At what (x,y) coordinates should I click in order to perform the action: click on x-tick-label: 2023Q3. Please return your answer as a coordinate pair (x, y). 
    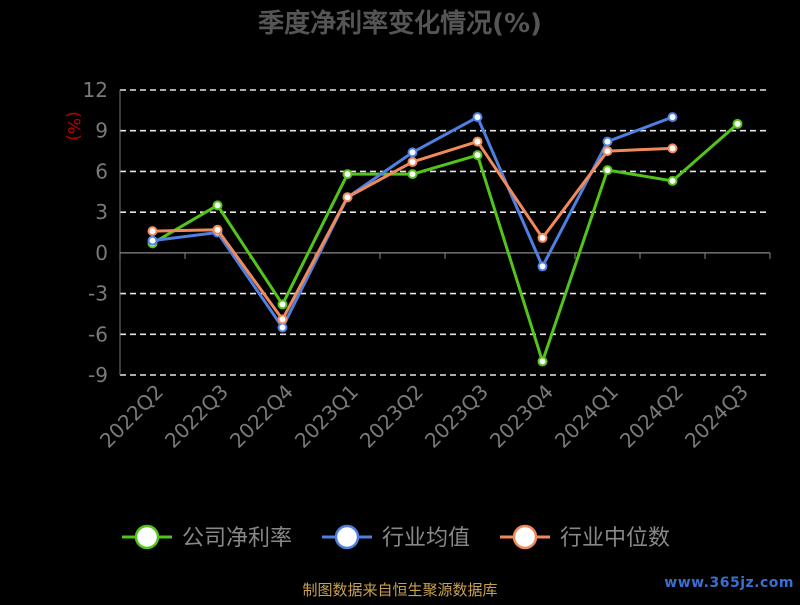
    Looking at the image, I should click on (456, 416).